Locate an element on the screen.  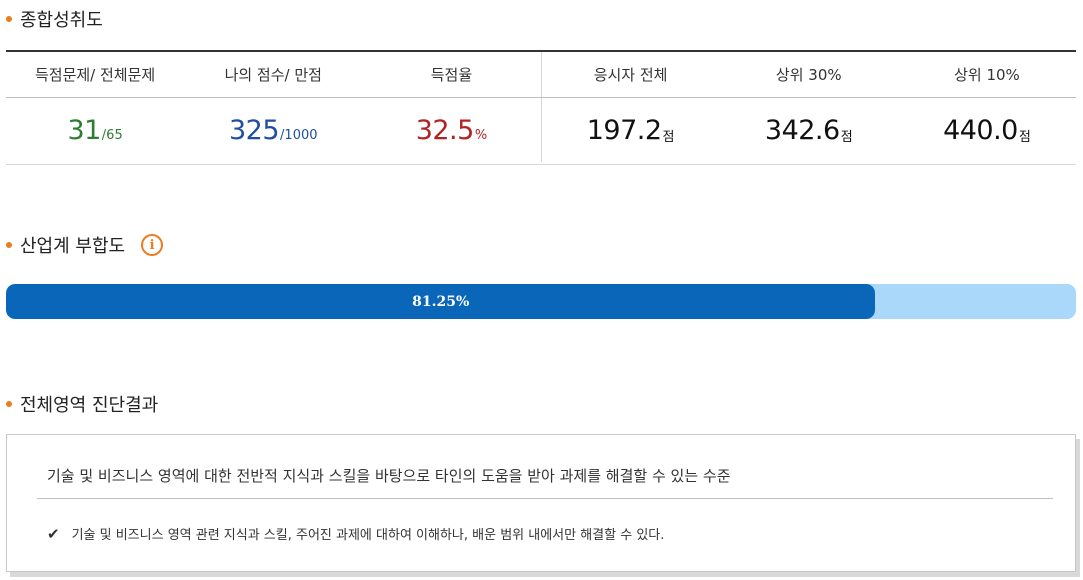
correct-count: 31 is located at coordinates (84, 130).